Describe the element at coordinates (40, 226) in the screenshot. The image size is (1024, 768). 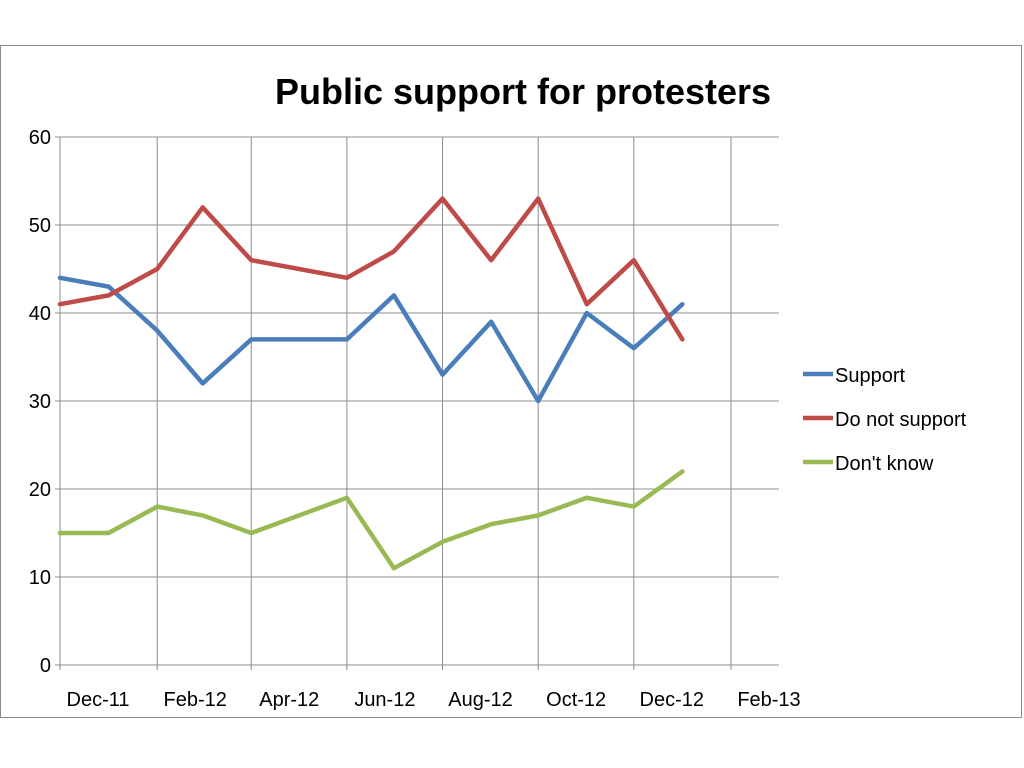
I see `y-tick-label: 50` at that location.